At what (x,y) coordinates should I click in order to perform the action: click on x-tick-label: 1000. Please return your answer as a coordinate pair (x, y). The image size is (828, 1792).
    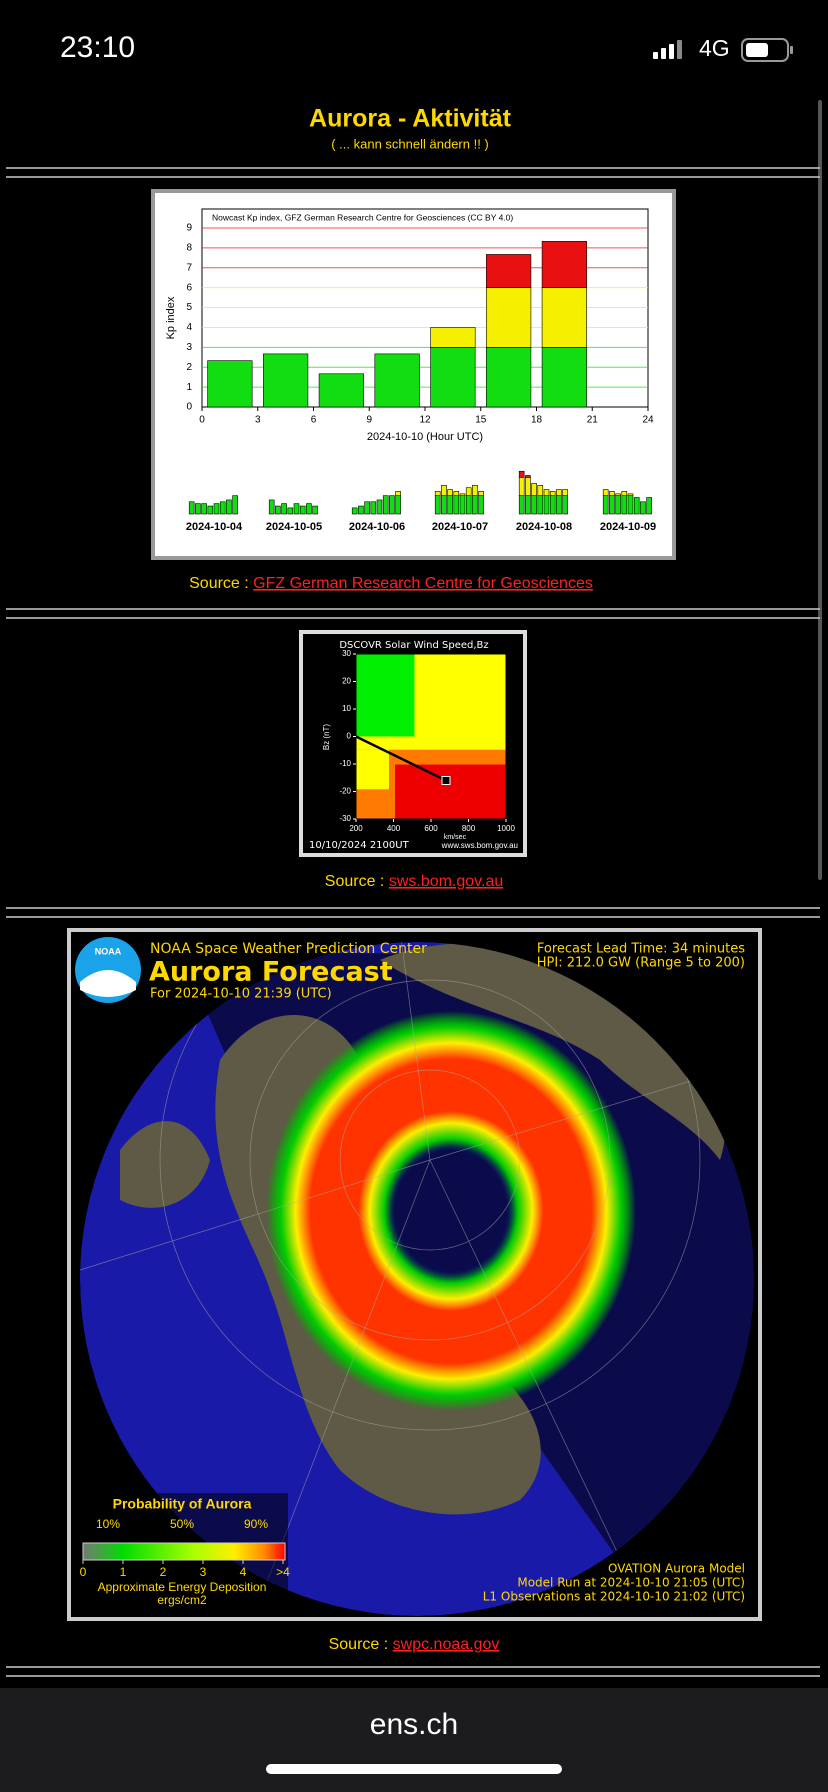
    Looking at the image, I should click on (506, 828).